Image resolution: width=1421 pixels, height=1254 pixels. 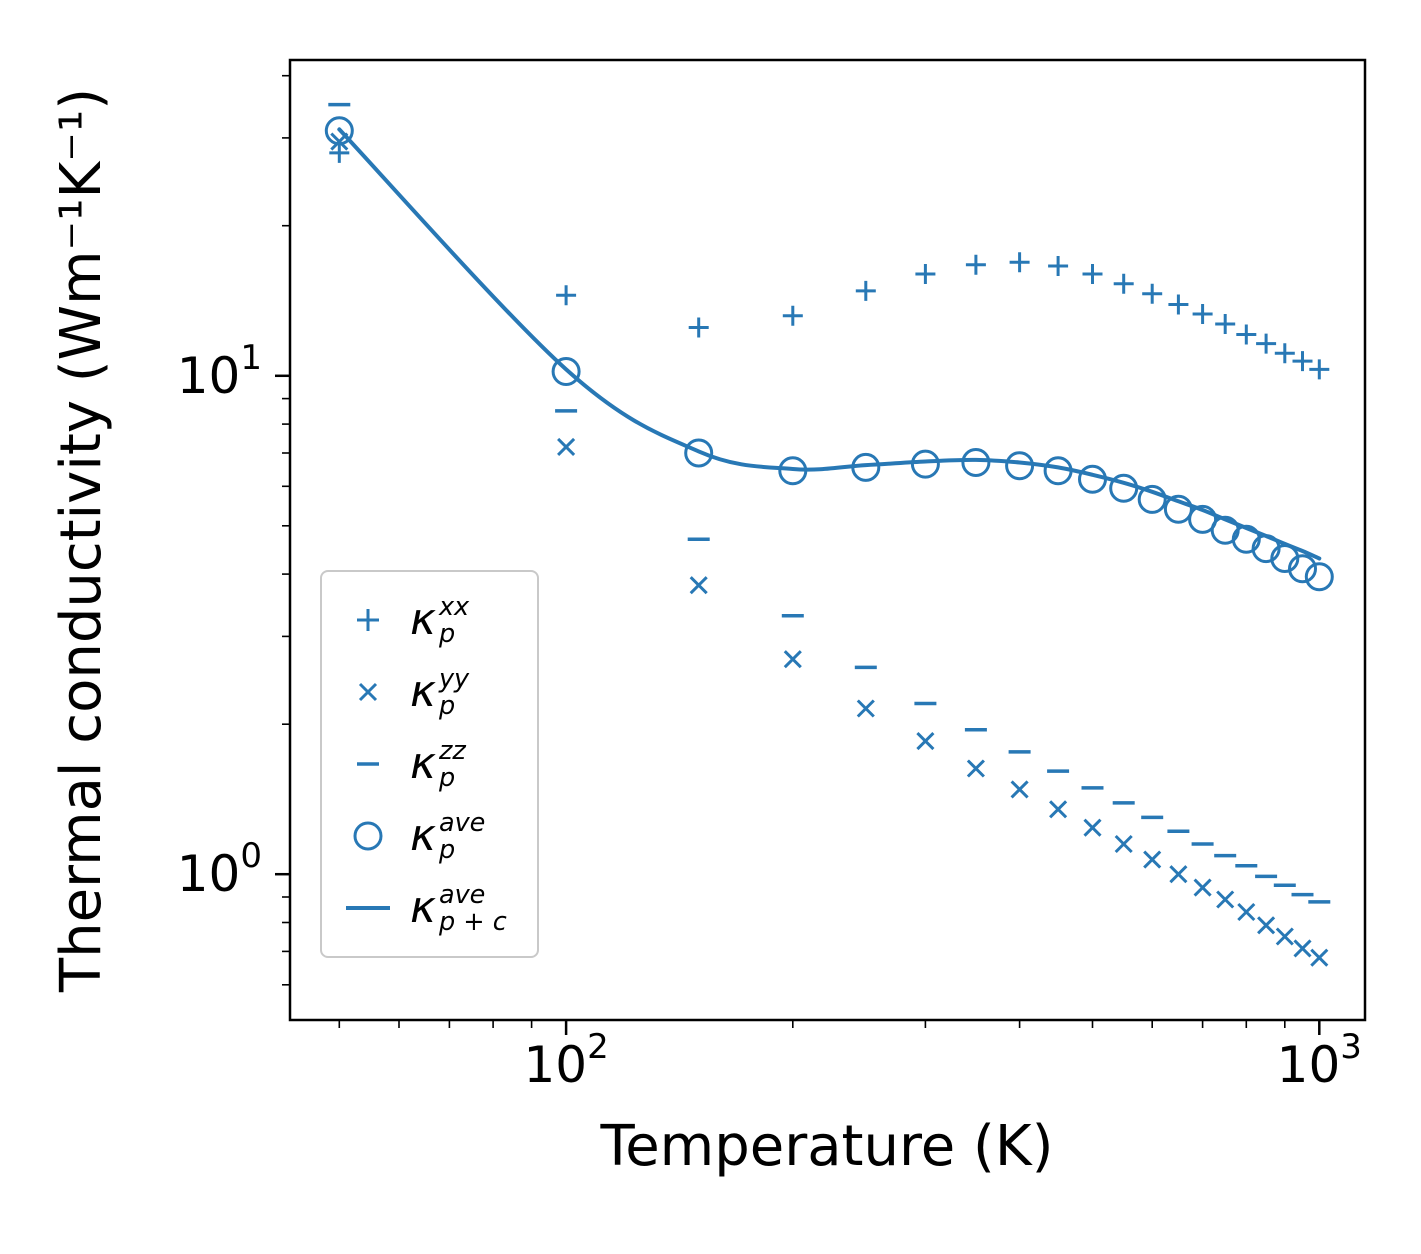 I want to click on legend-label-kappa-p-zz: κ zz p, so click(x=438, y=764).